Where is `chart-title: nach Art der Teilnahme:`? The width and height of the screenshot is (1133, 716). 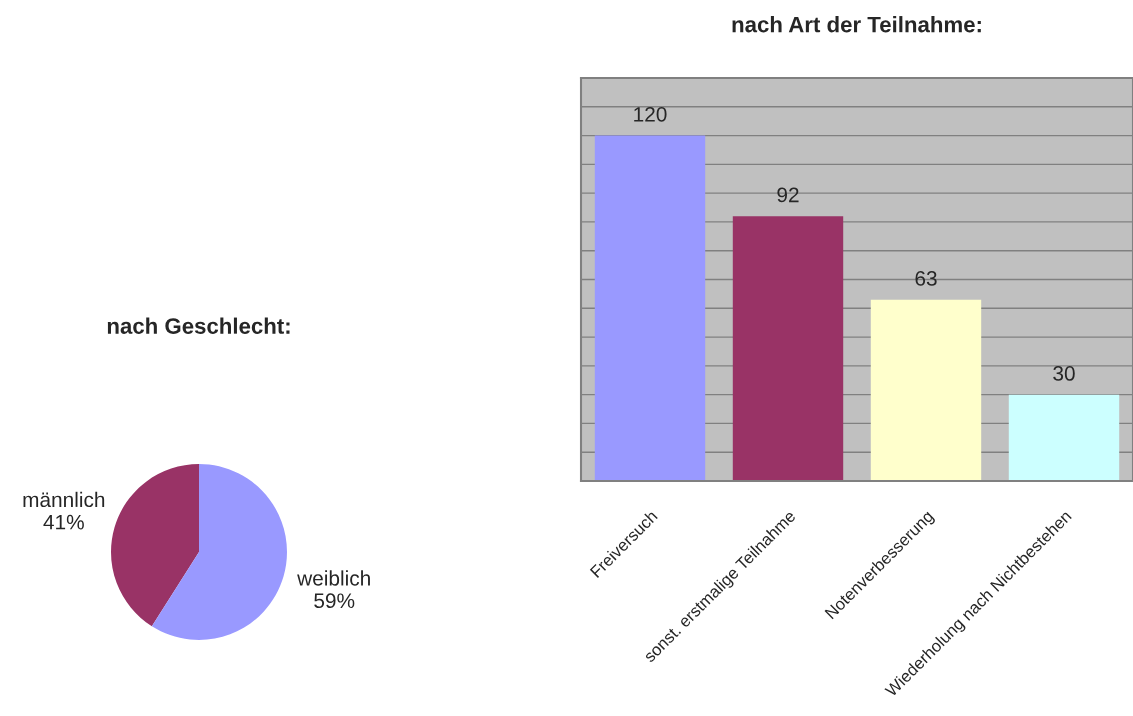
chart-title: nach Art der Teilnahme: is located at coordinates (856, 24).